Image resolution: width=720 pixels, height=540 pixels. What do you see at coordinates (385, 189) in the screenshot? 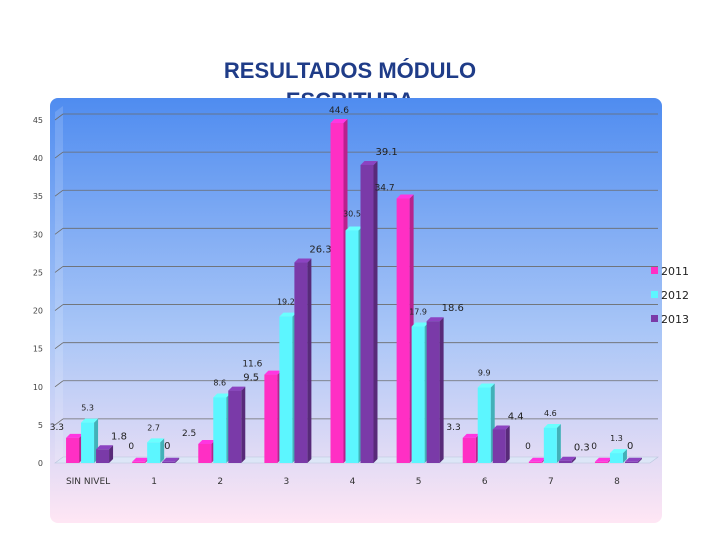
I see `data-label: 34.7` at bounding box center [385, 189].